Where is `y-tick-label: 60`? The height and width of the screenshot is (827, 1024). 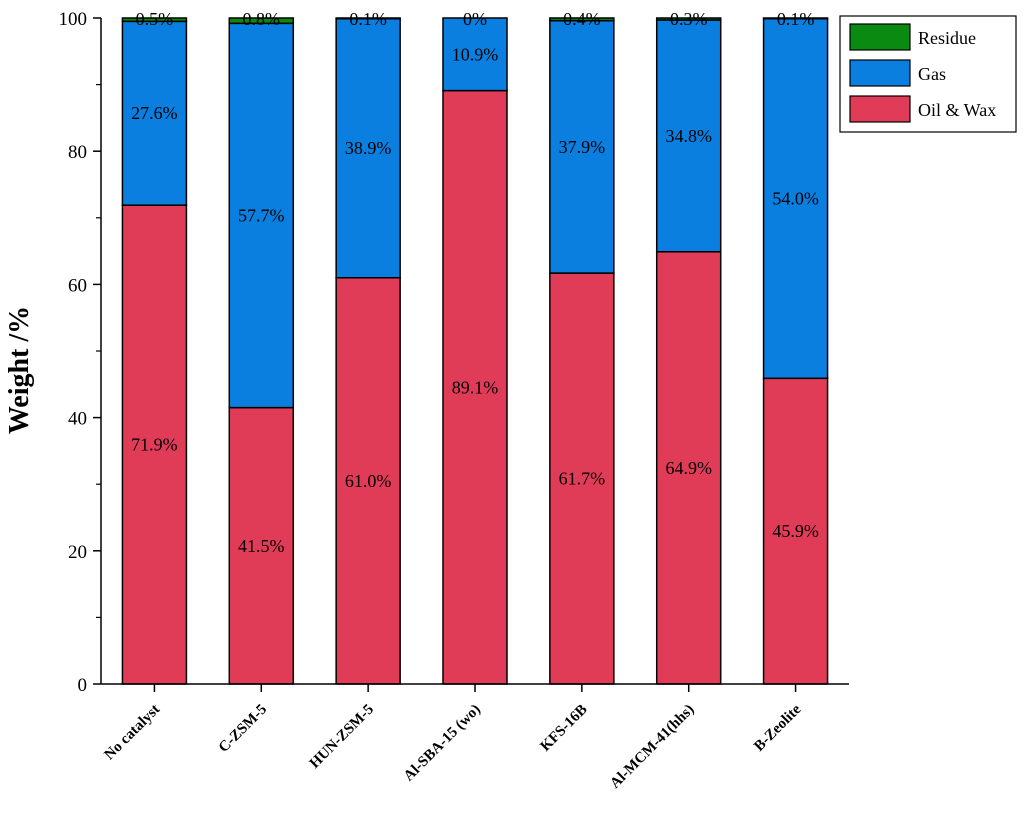
y-tick-label: 60 is located at coordinates (77, 285).